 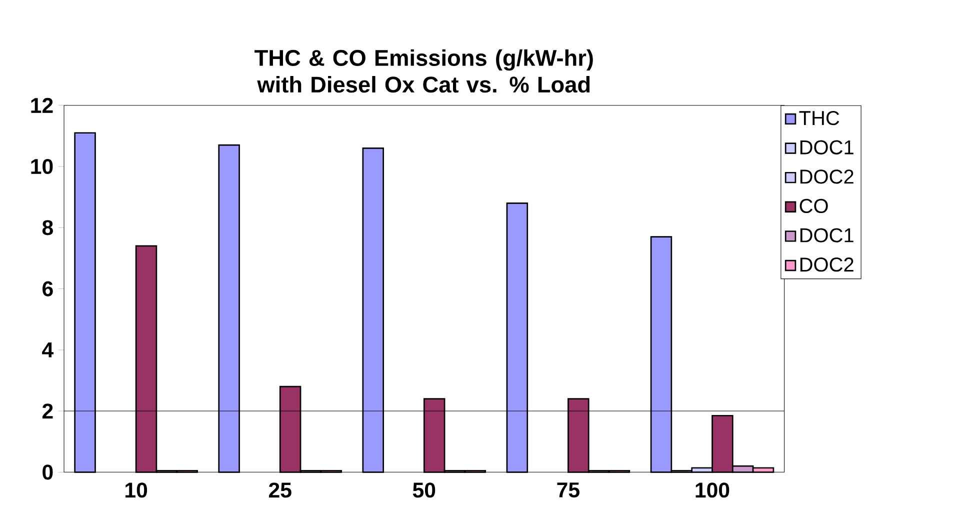 What do you see at coordinates (713, 490) in the screenshot?
I see `x-tick-label: 100` at bounding box center [713, 490].